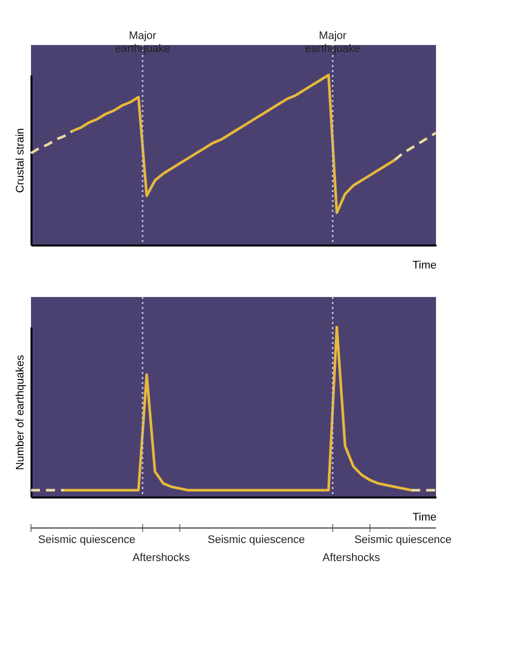 This screenshot has width=512, height=659. What do you see at coordinates (20, 160) in the screenshot?
I see `y-axis-title: Crustal strain` at bounding box center [20, 160].